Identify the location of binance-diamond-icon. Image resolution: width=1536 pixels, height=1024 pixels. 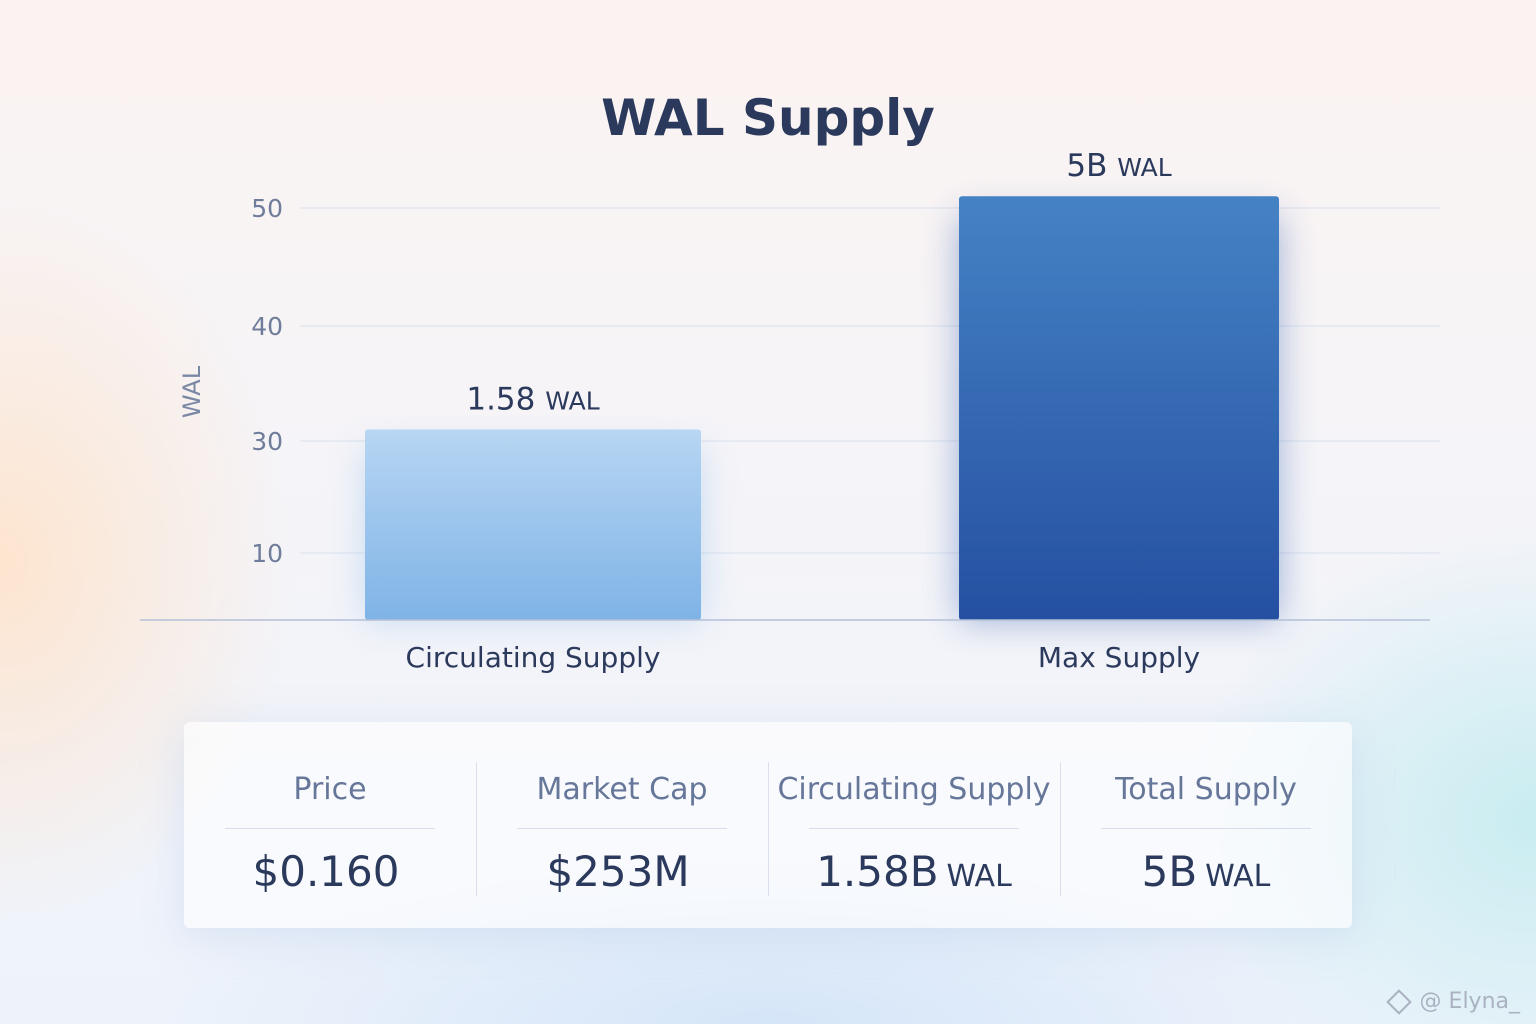
(1398, 1001).